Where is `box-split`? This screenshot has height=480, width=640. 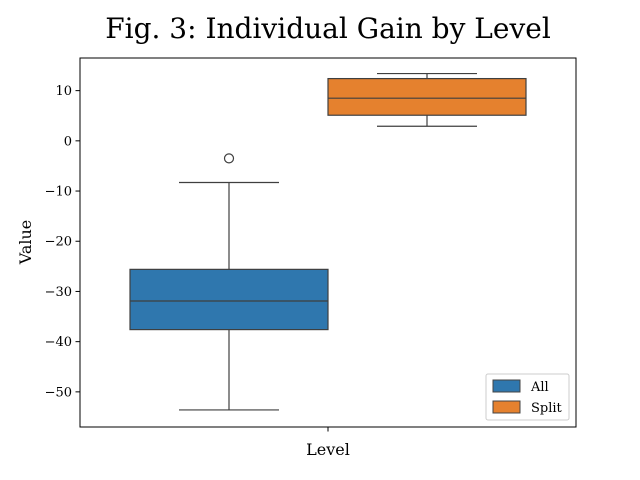
box-split is located at coordinates (427, 99).